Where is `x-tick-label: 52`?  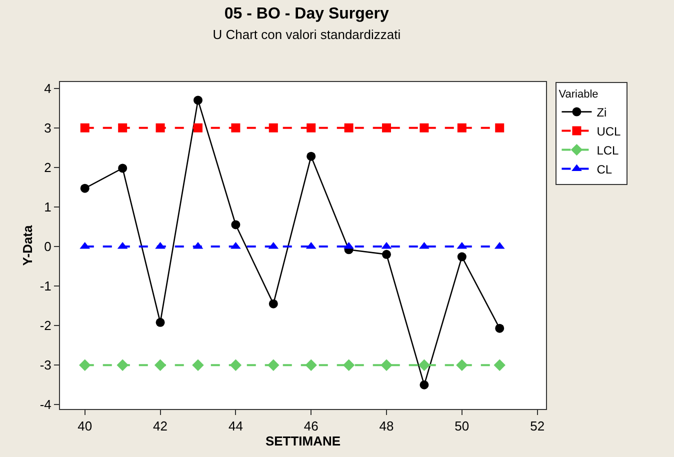
x-tick-label: 52 is located at coordinates (537, 426).